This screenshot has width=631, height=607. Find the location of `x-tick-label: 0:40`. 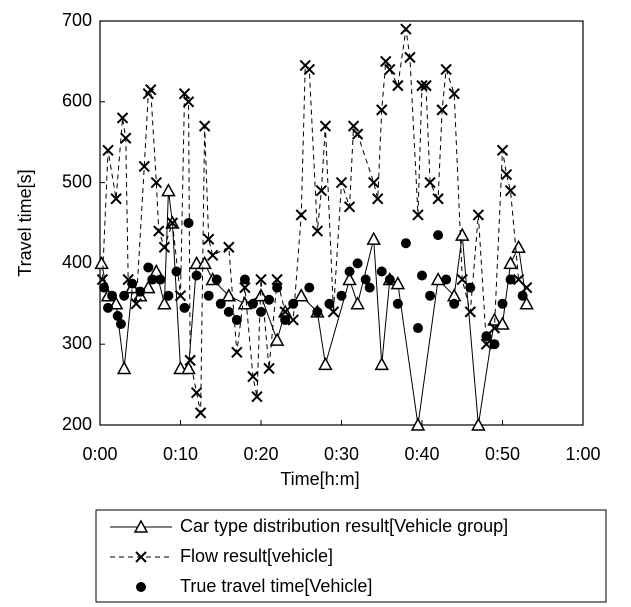

x-tick-label: 0:40 is located at coordinates (421, 454).